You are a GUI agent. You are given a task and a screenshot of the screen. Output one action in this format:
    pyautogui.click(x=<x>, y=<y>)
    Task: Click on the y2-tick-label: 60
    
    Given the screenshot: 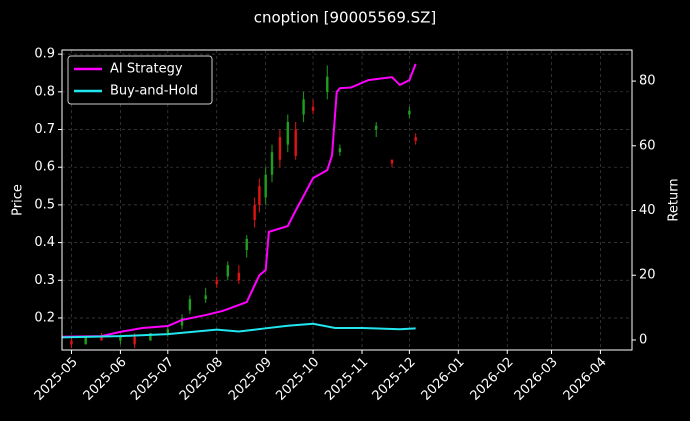 What is the action you would take?
    pyautogui.click(x=647, y=145)
    